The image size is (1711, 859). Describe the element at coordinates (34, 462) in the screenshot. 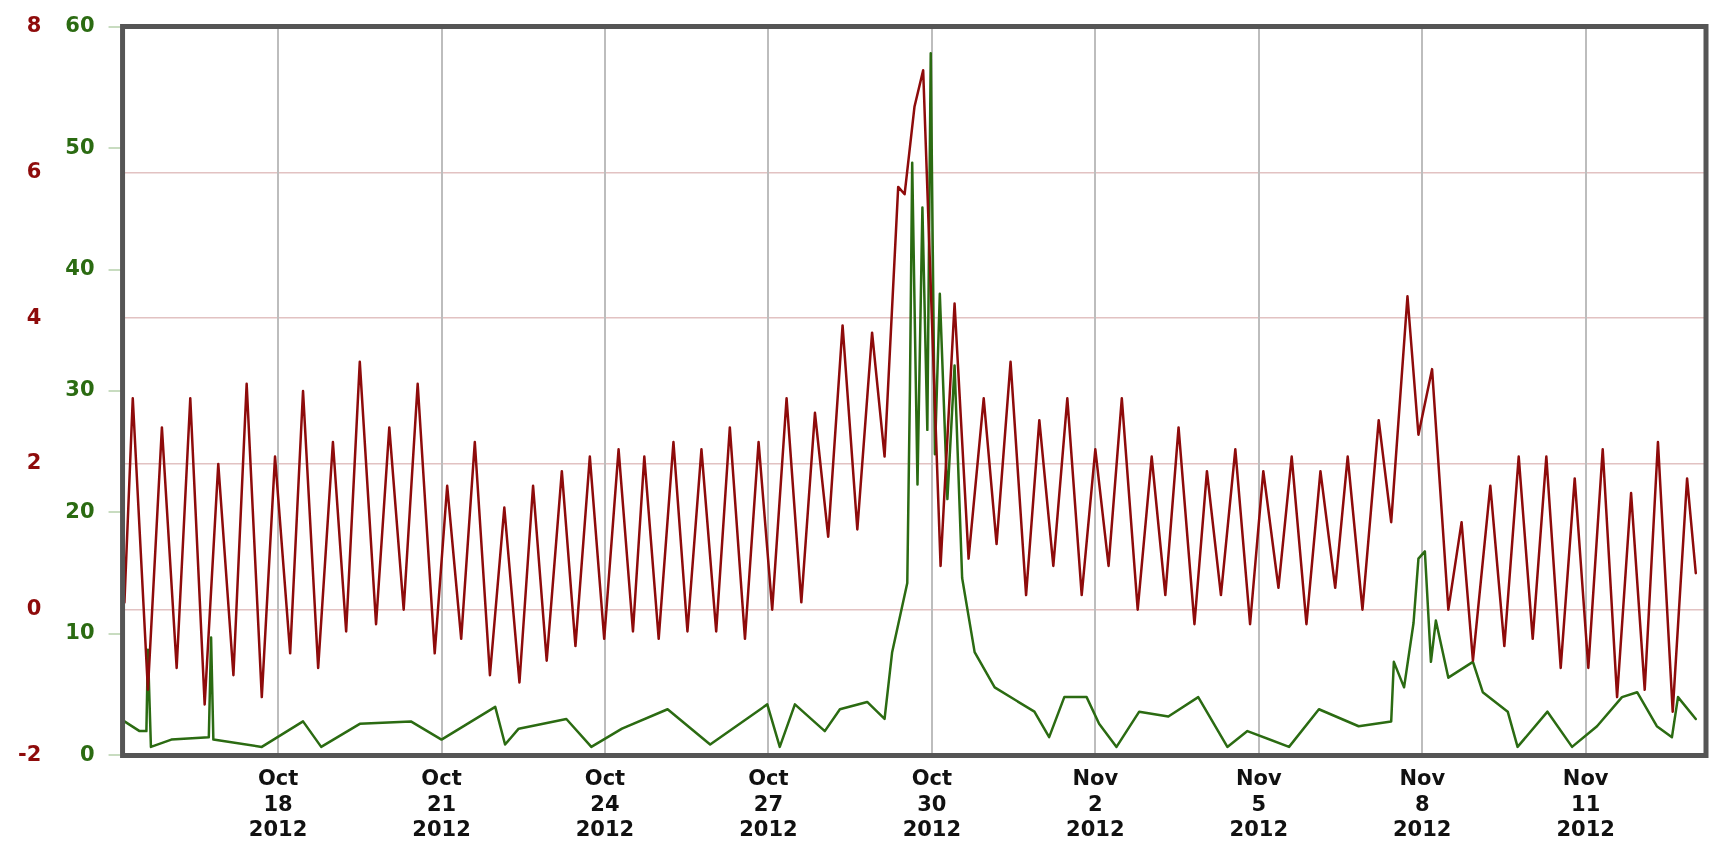

I see `y-tick-label: 2` at that location.